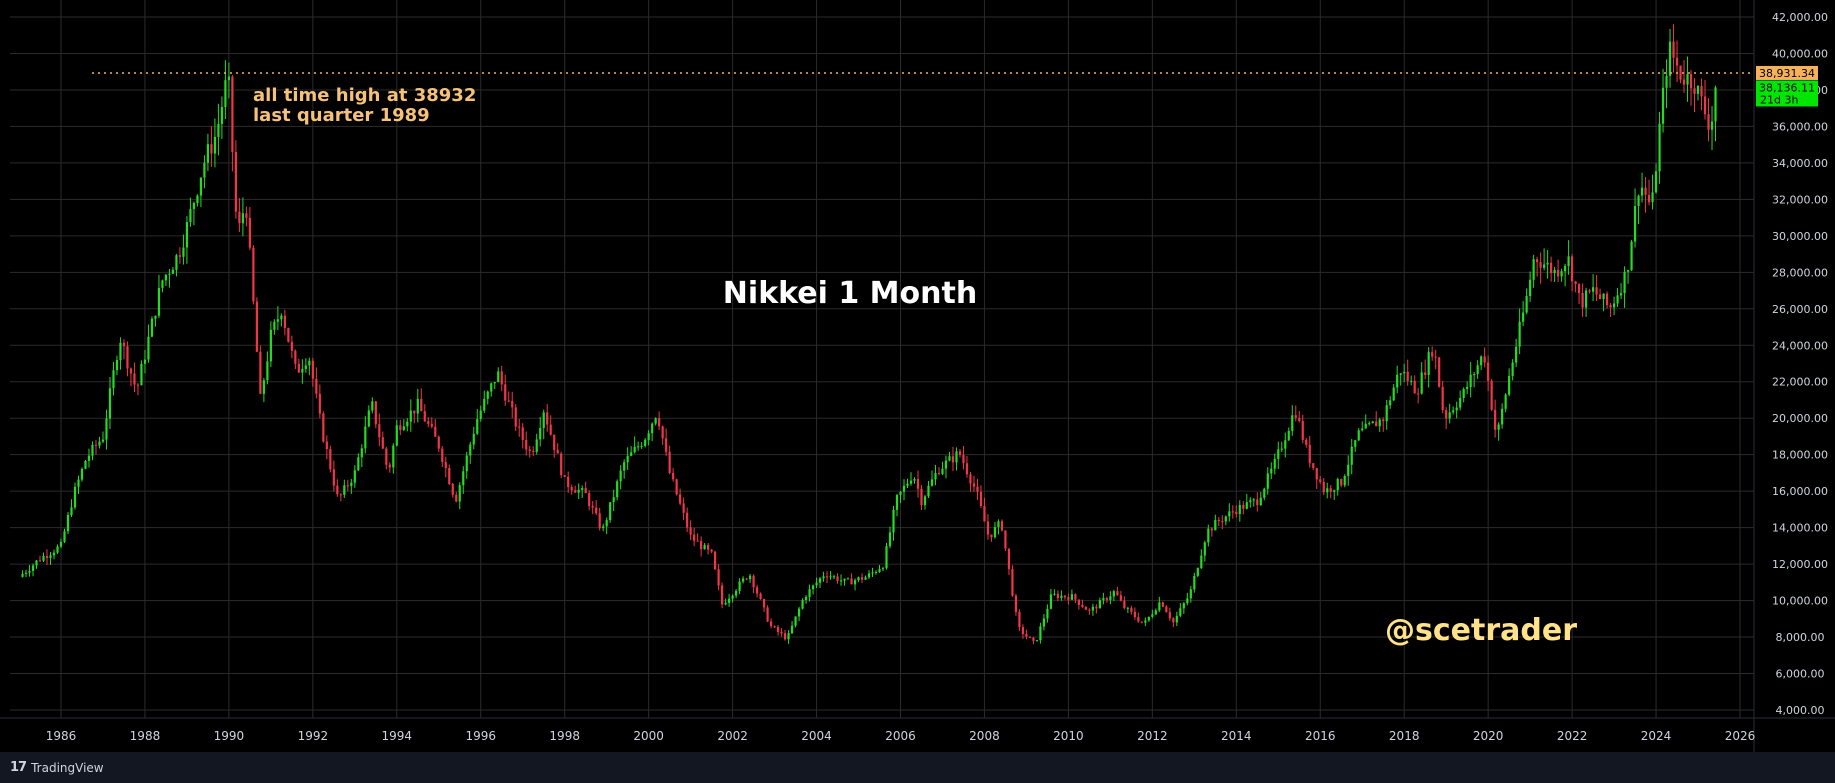 The height and width of the screenshot is (783, 1835). What do you see at coordinates (18, 767) in the screenshot?
I see `tradingview-icon: 17` at bounding box center [18, 767].